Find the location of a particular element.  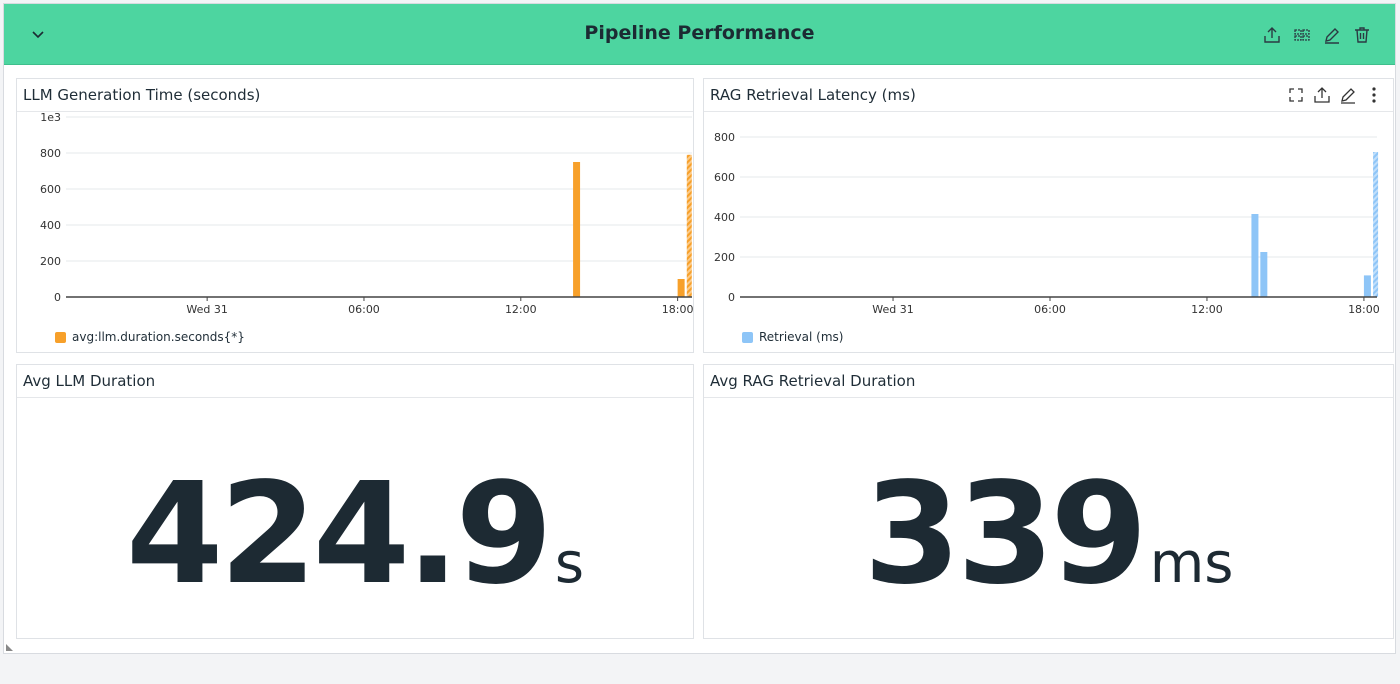

value-unit: ms is located at coordinates (1191, 563).